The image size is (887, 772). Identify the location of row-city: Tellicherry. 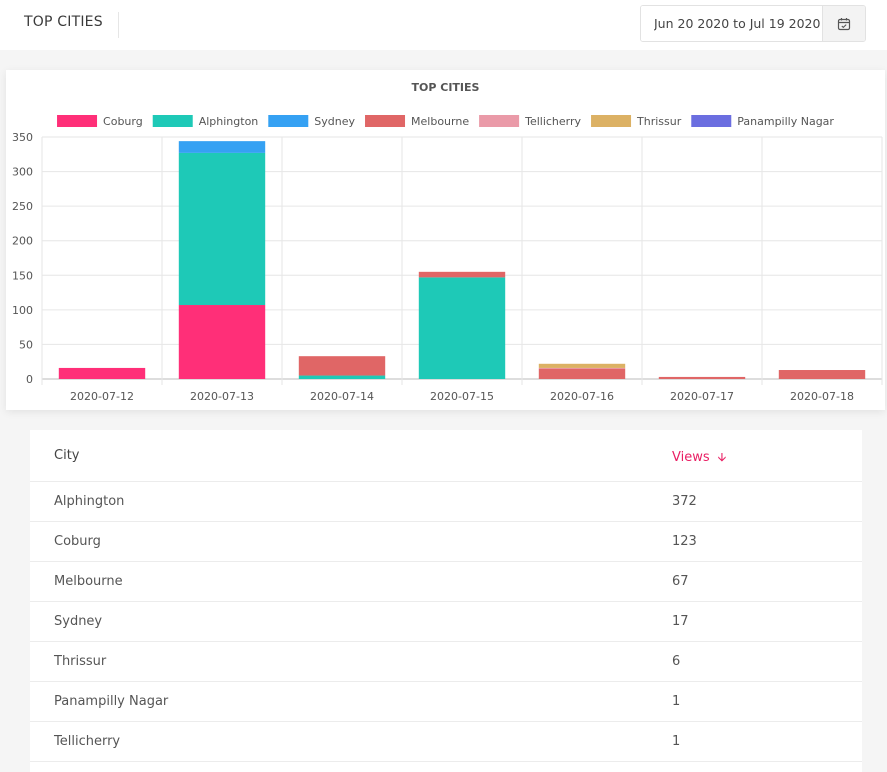
(87, 741).